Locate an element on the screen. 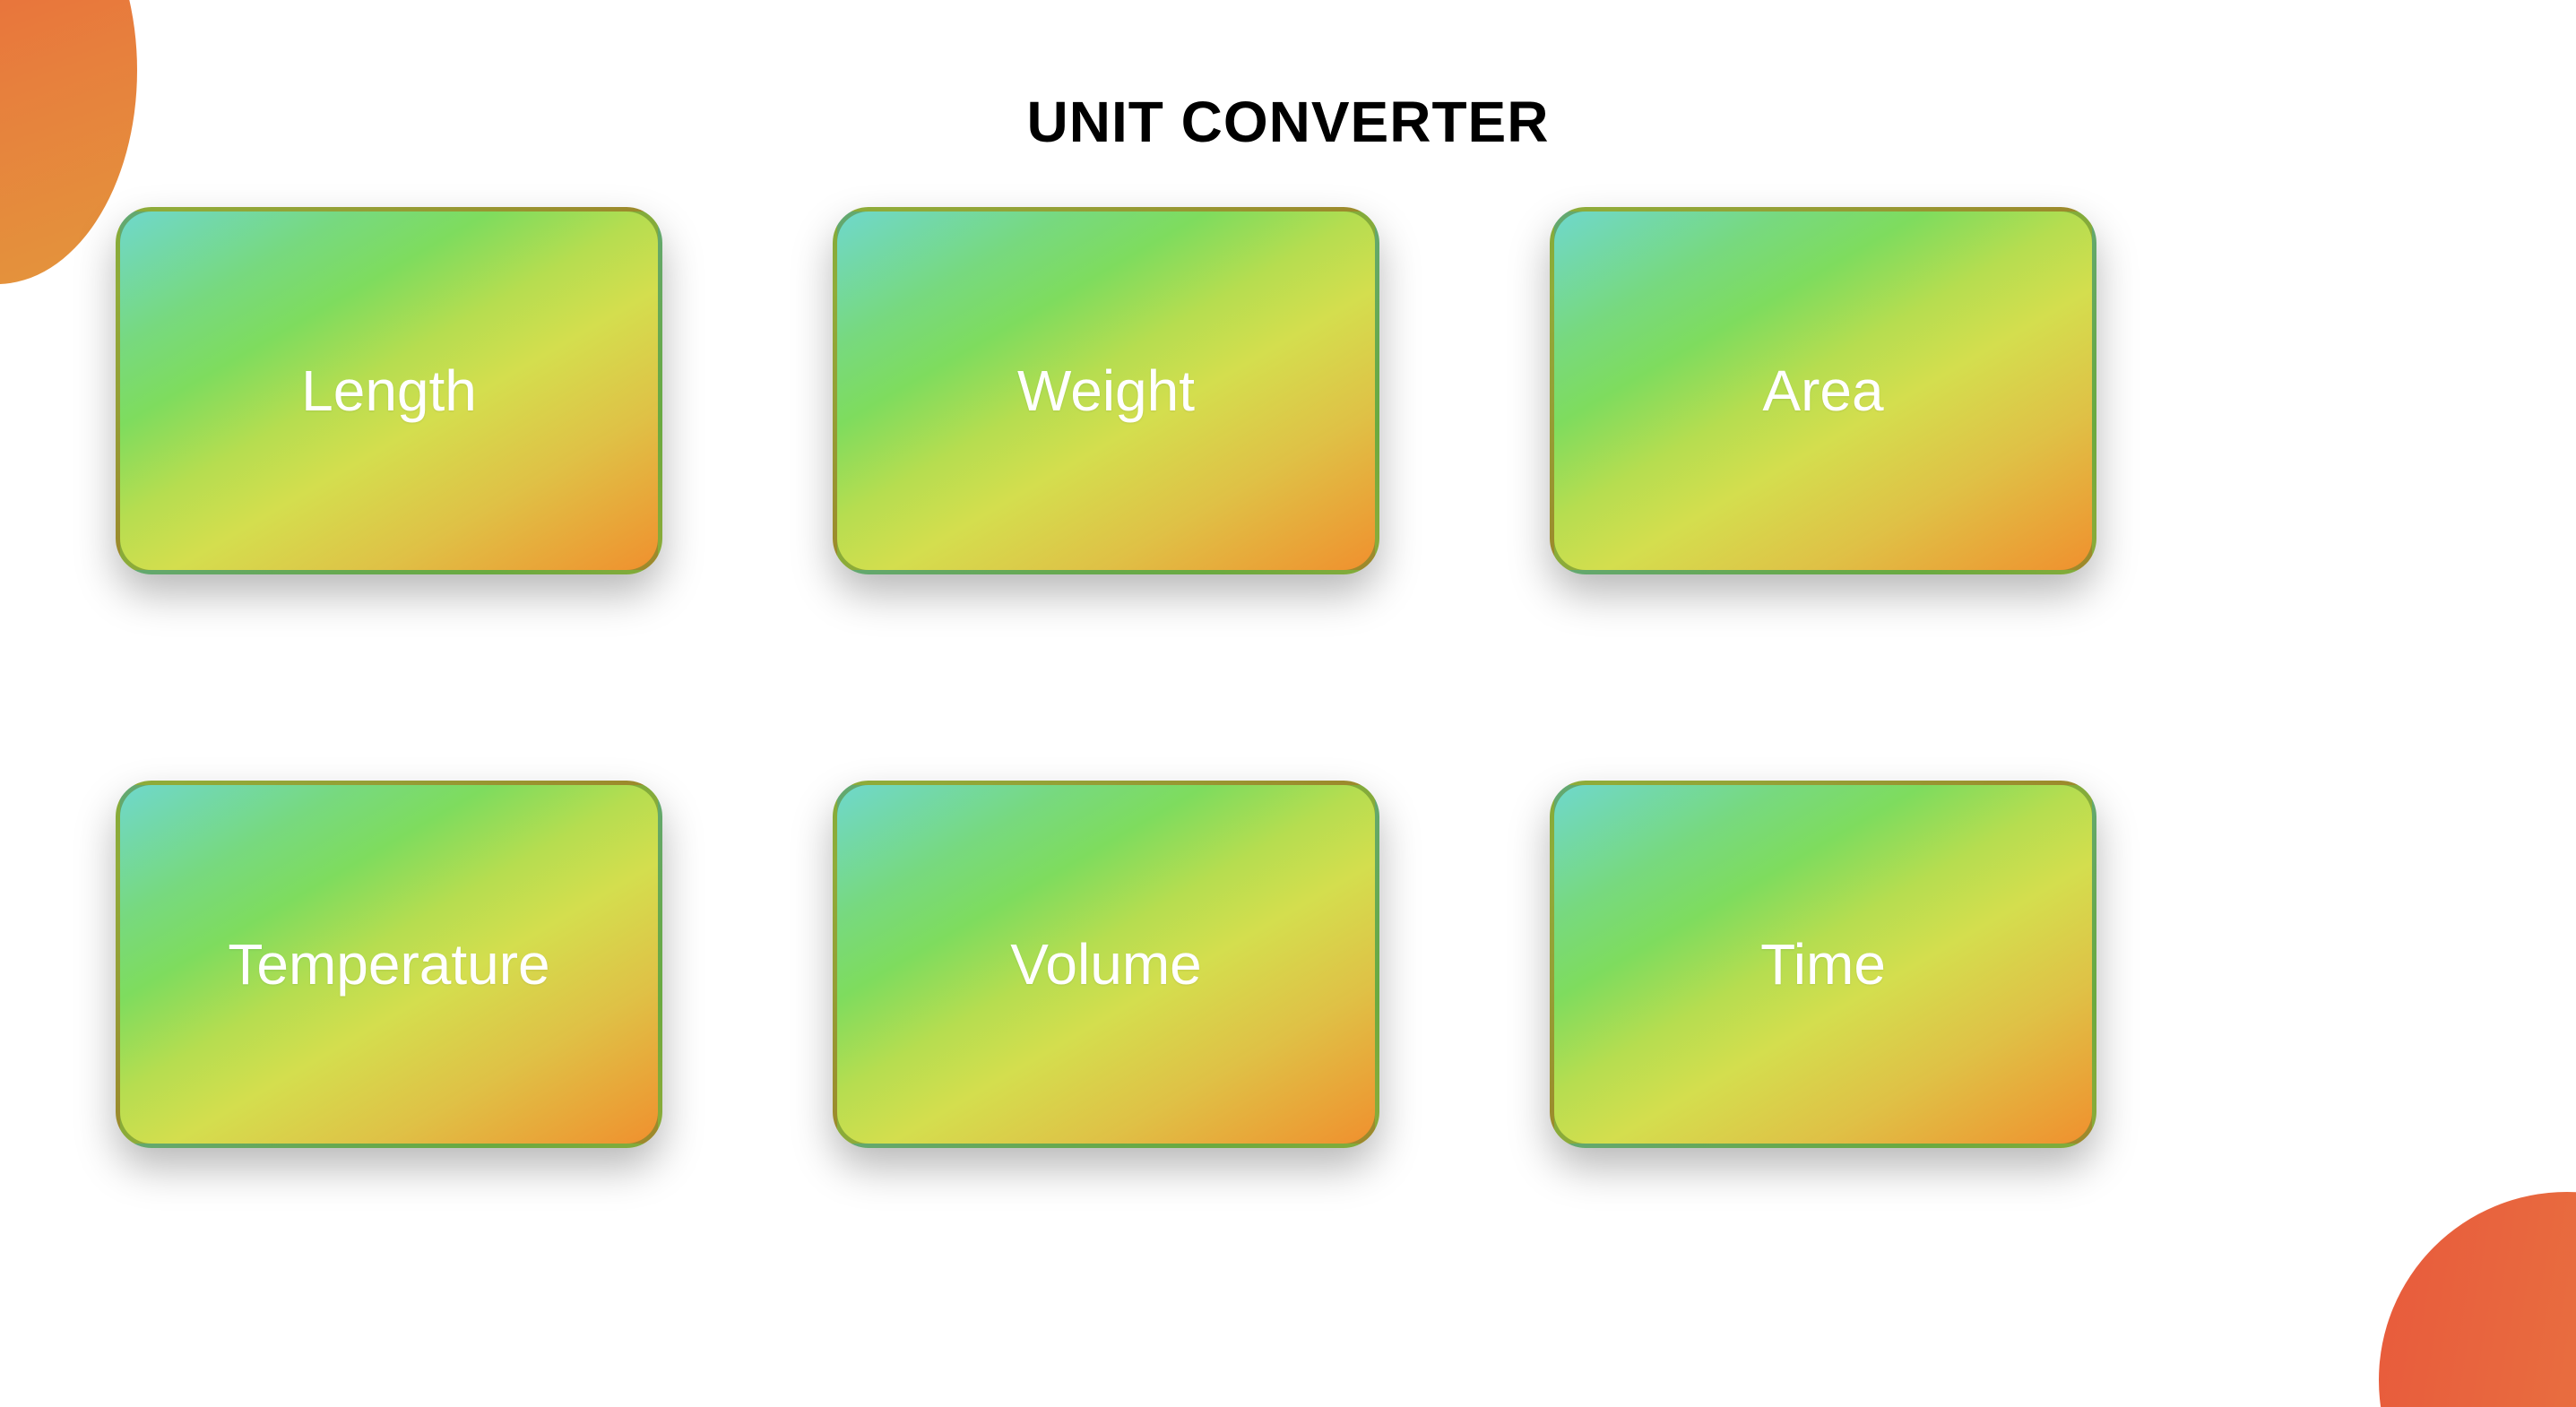  converter-card-area: Area is located at coordinates (1823, 390).